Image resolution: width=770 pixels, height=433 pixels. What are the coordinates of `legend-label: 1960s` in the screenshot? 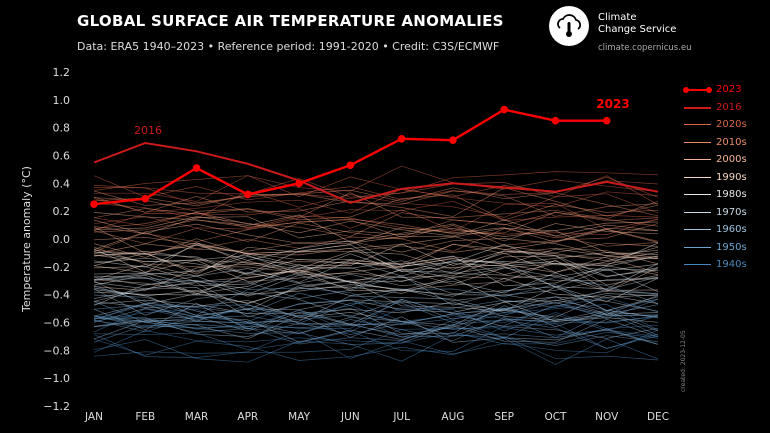 It's located at (731, 229).